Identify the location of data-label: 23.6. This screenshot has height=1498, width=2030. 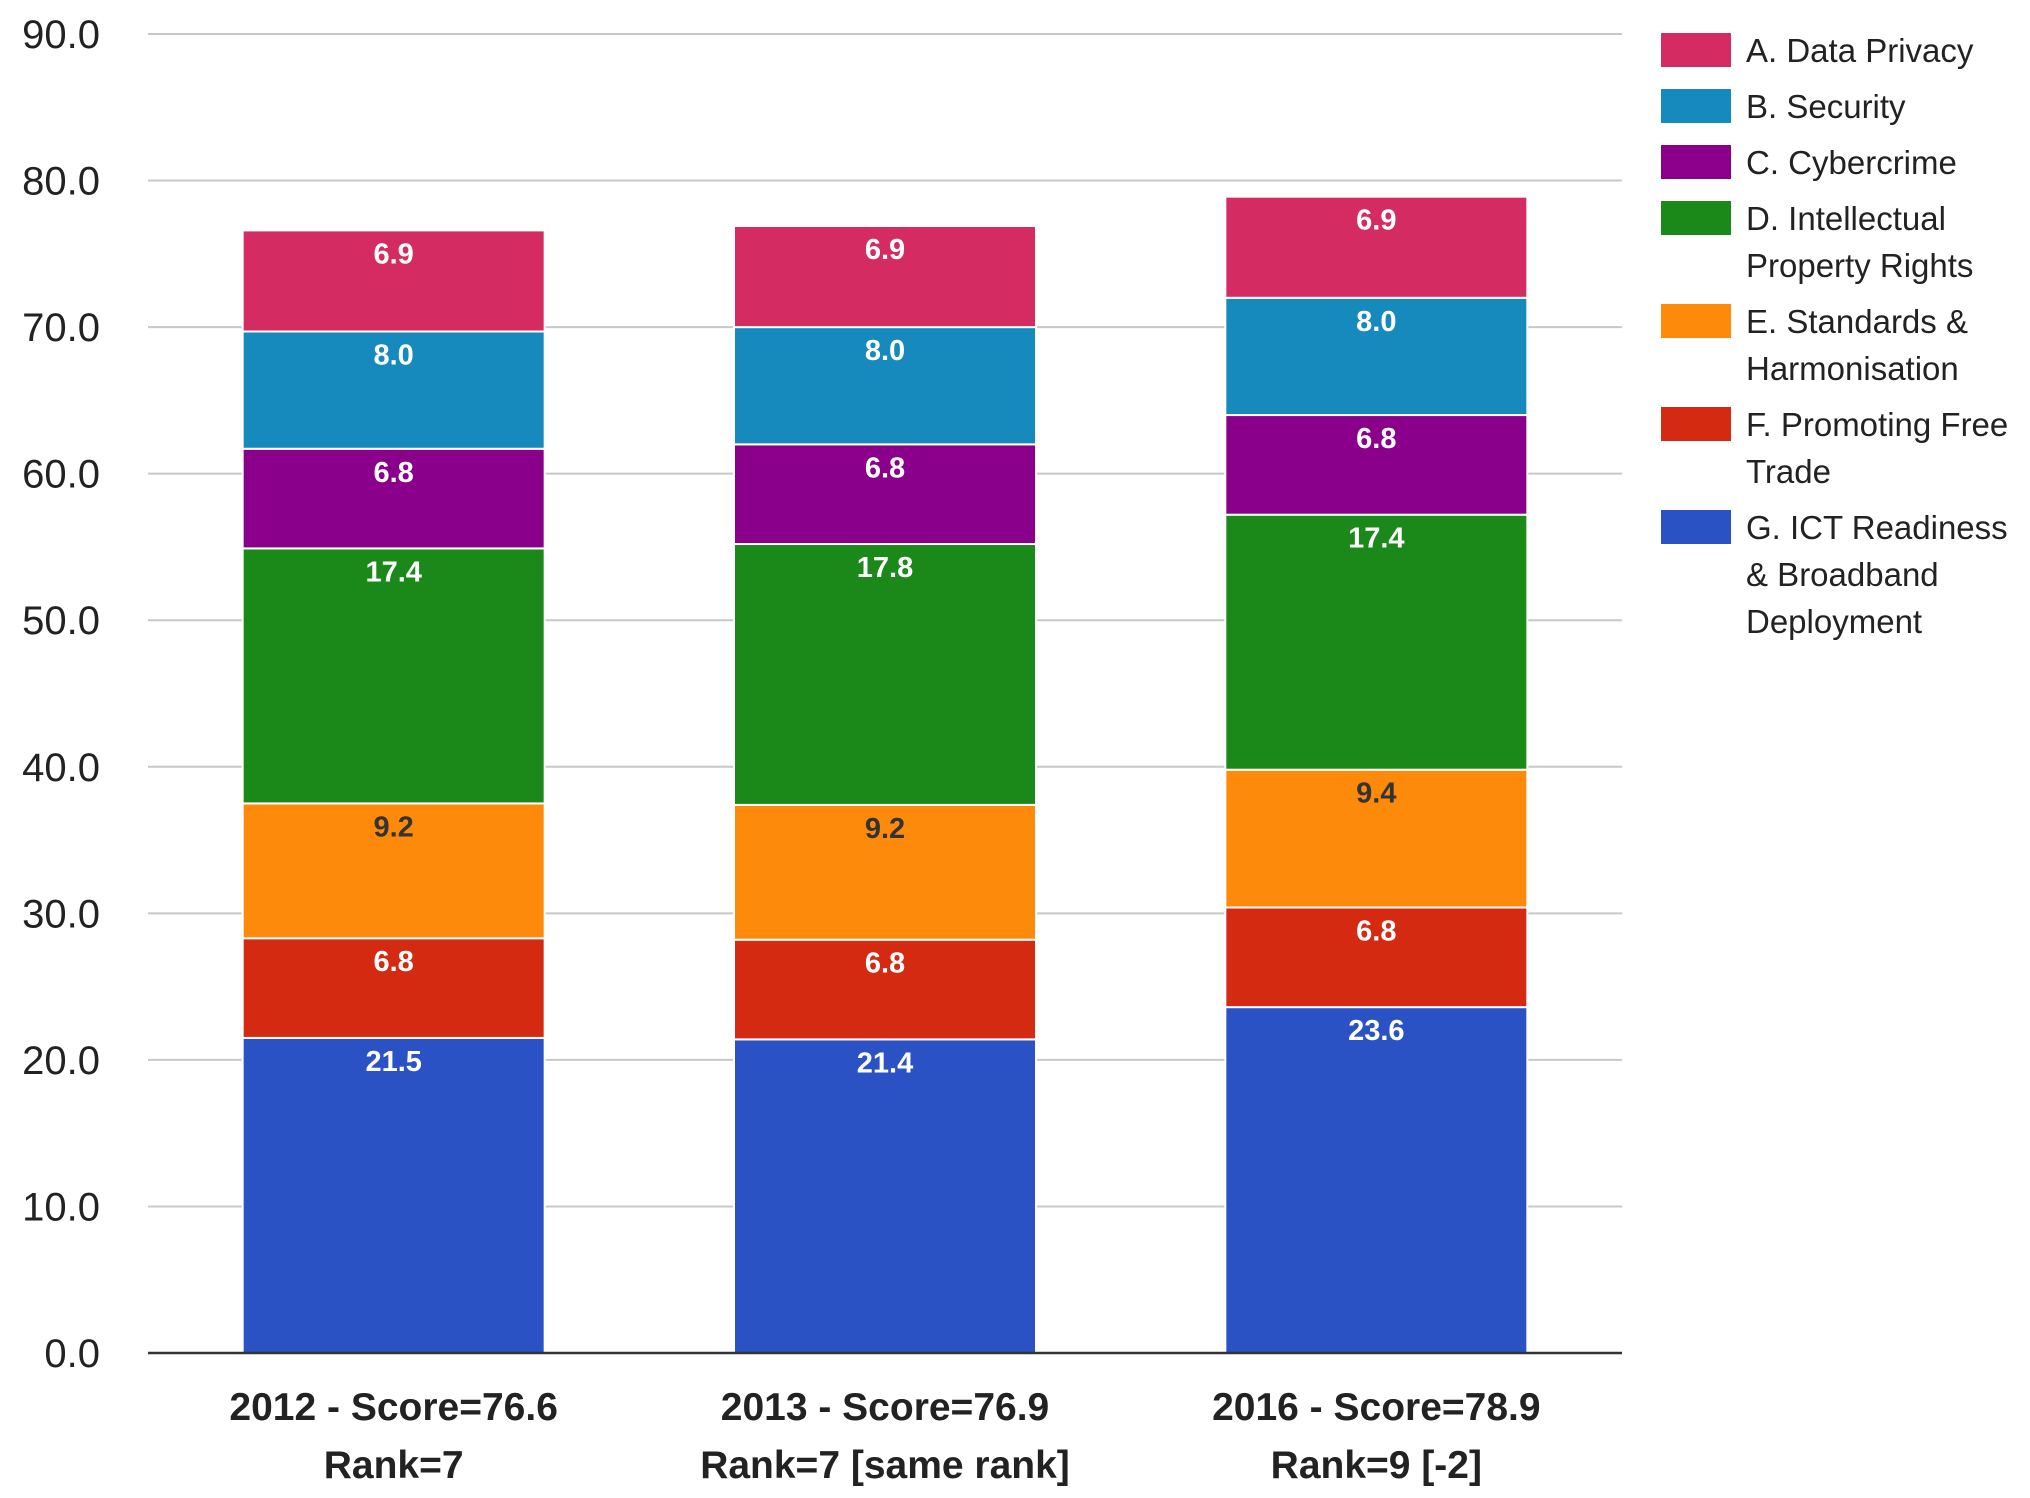
(1376, 1031).